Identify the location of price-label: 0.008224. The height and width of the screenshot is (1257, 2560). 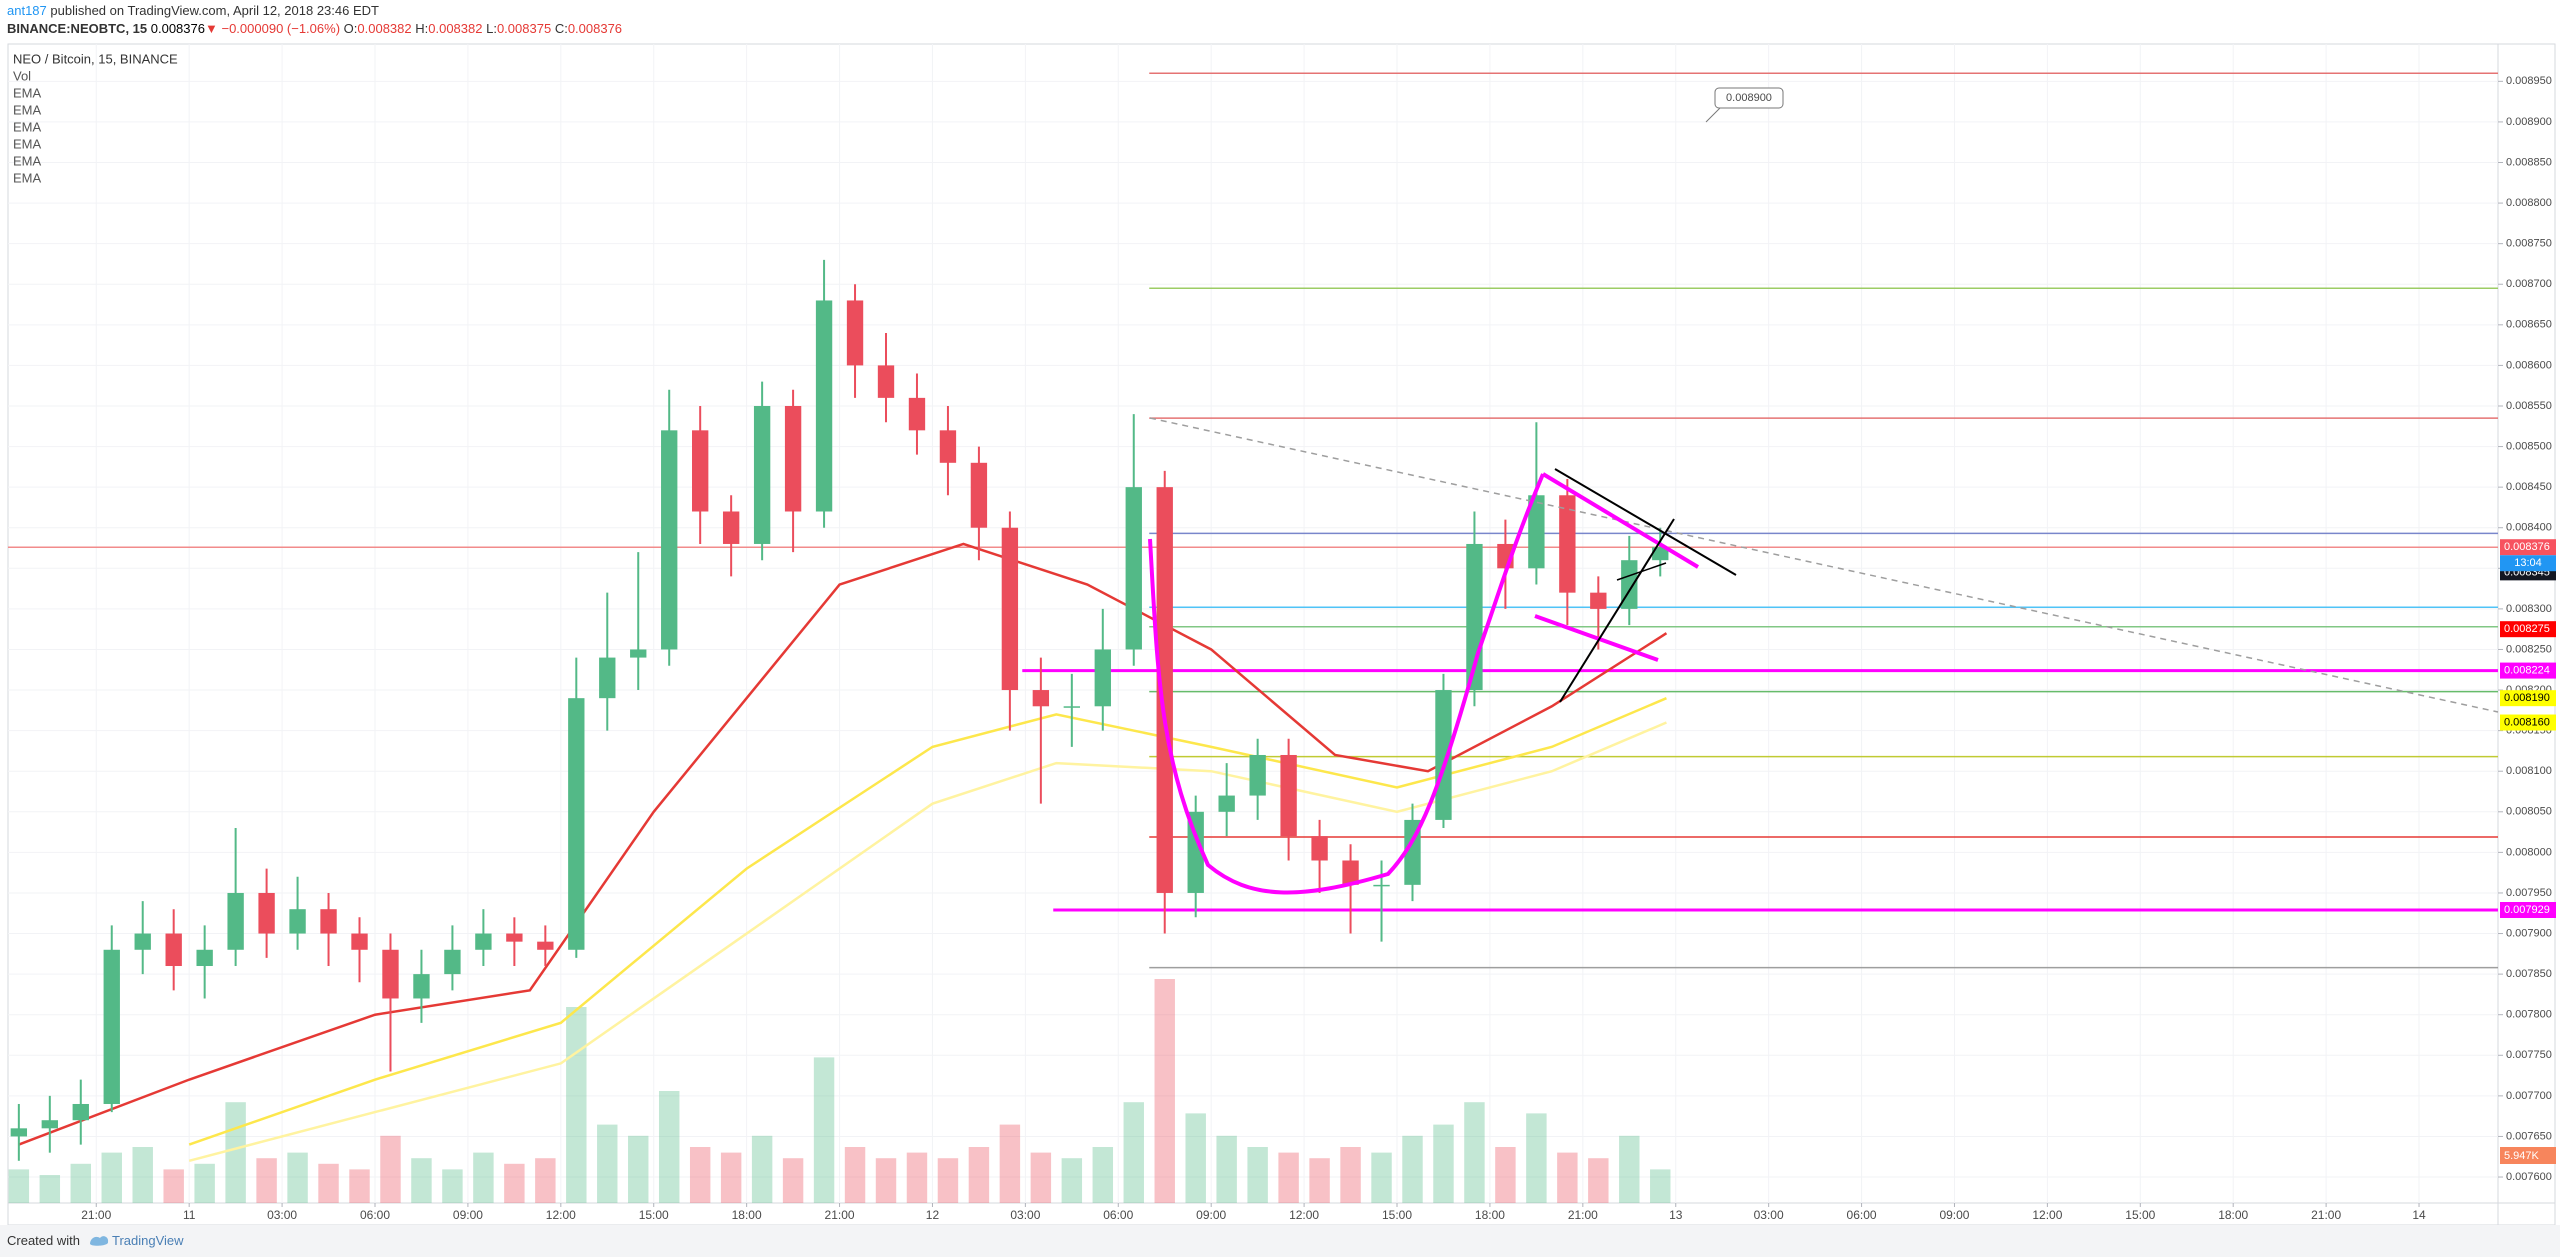
(2527, 670).